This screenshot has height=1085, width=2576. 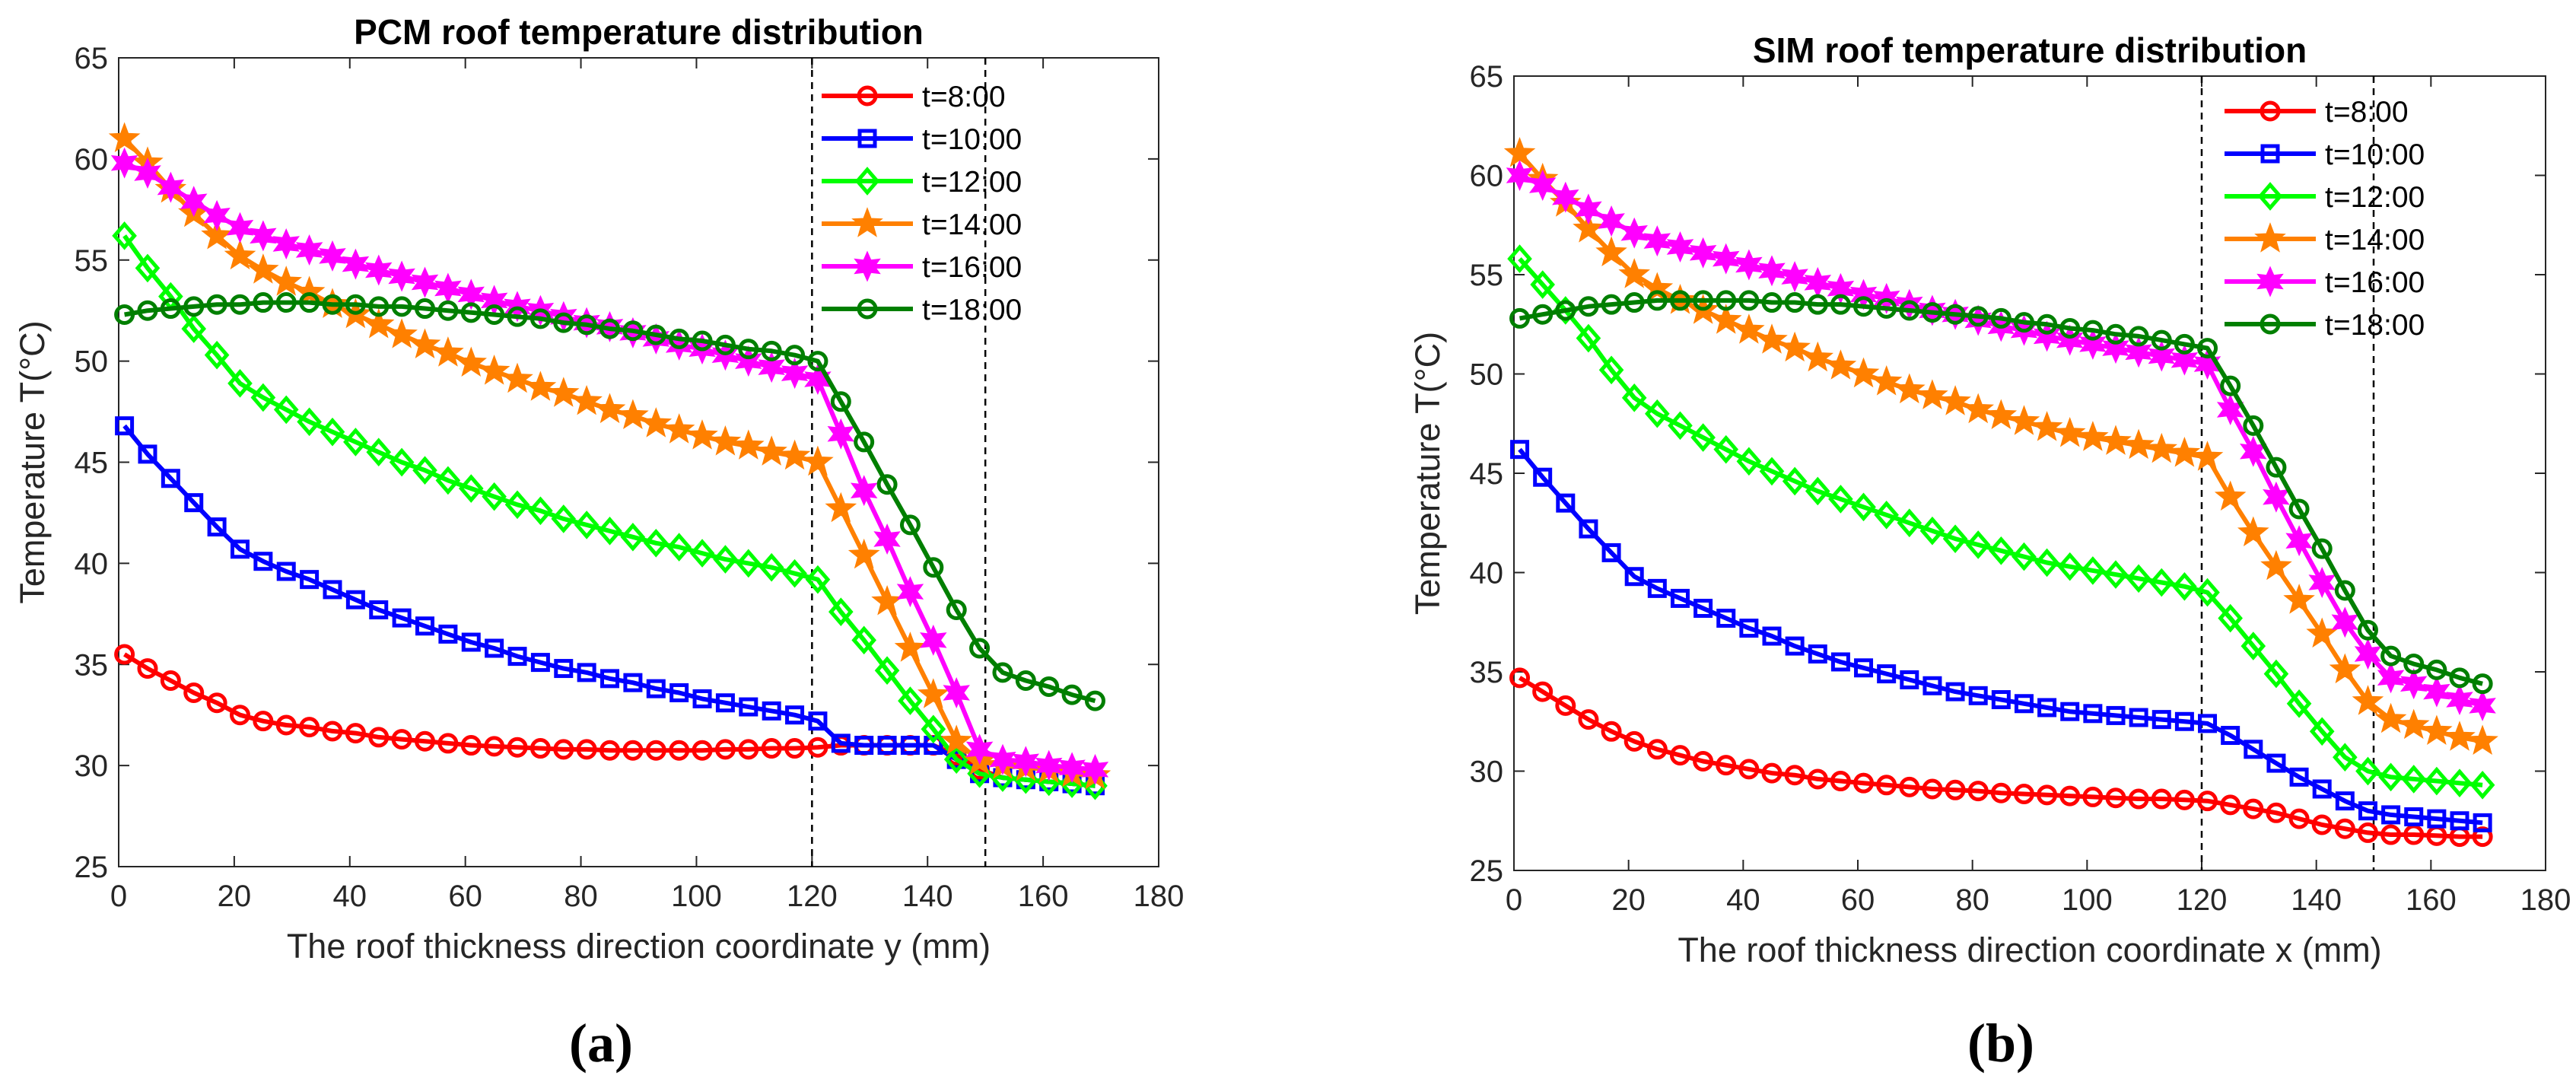 I want to click on legend-label: t=8:00, so click(x=2367, y=113).